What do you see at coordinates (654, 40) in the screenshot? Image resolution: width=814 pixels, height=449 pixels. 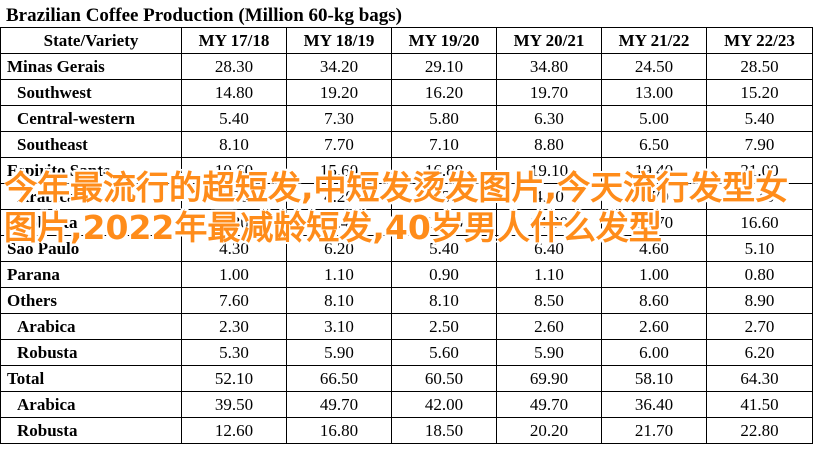 I see `header-year: MY 21/22` at bounding box center [654, 40].